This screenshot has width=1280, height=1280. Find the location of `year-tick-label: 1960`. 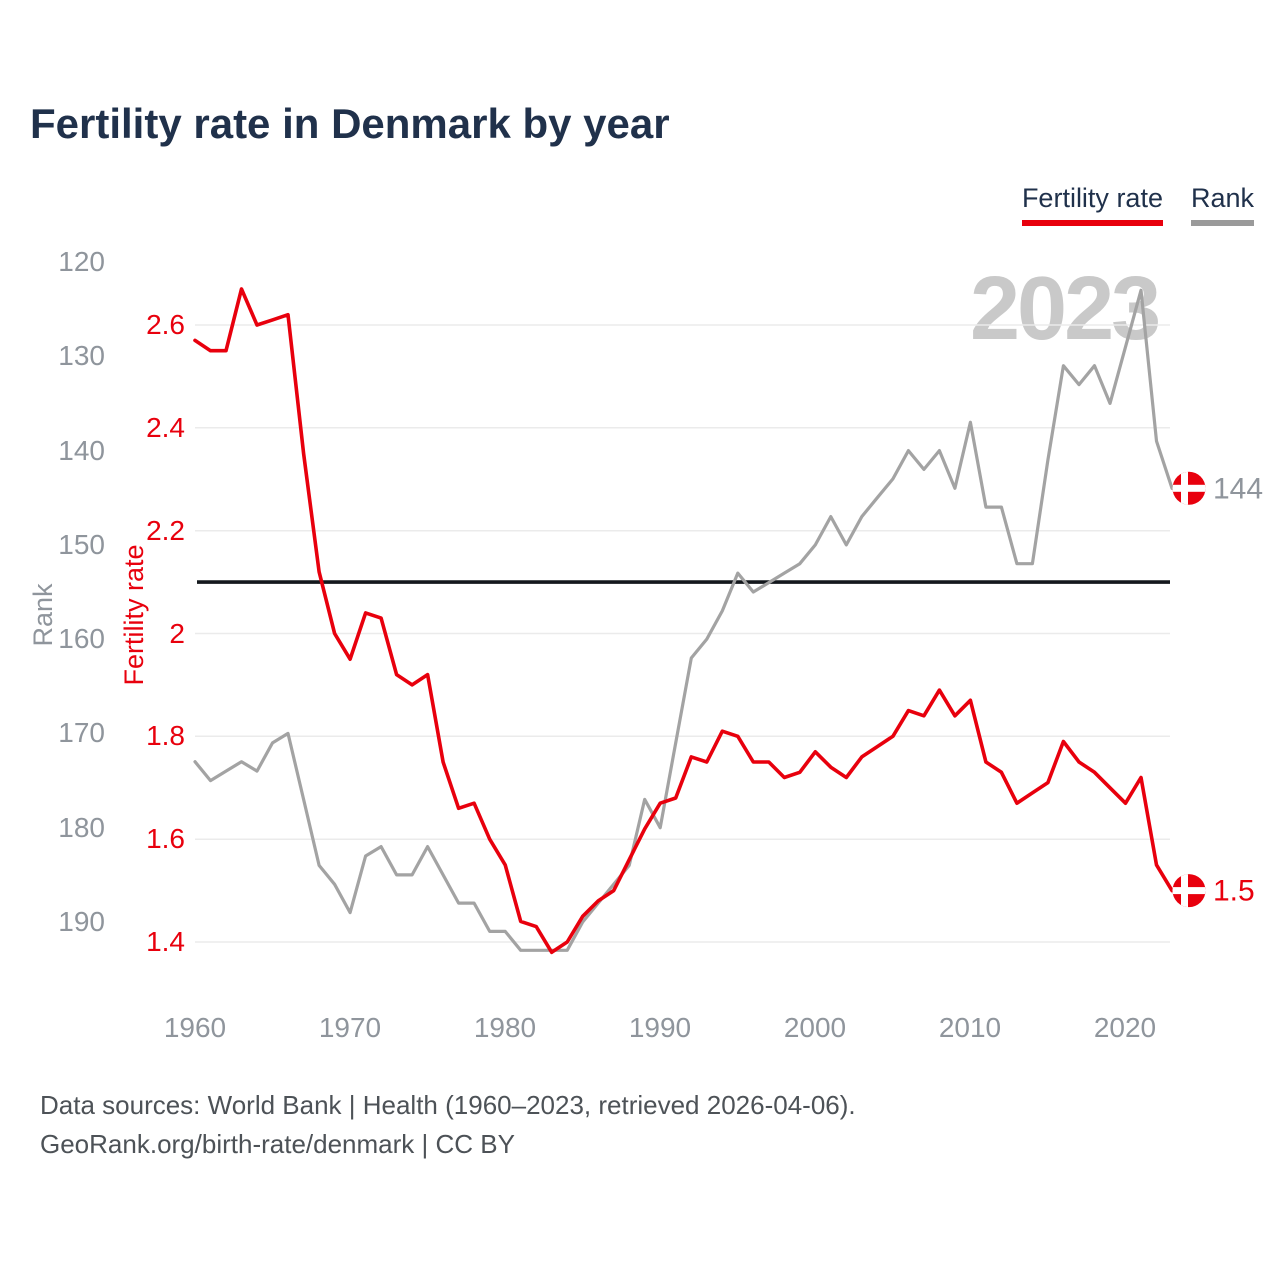

year-tick-label: 1960 is located at coordinates (195, 1027).